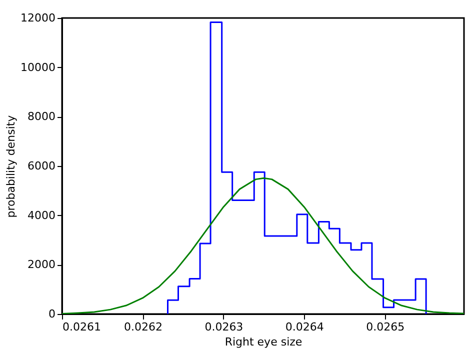 This screenshot has width=474, height=352. Describe the element at coordinates (38, 67) in the screenshot. I see `y-tick-label: 10000` at that location.